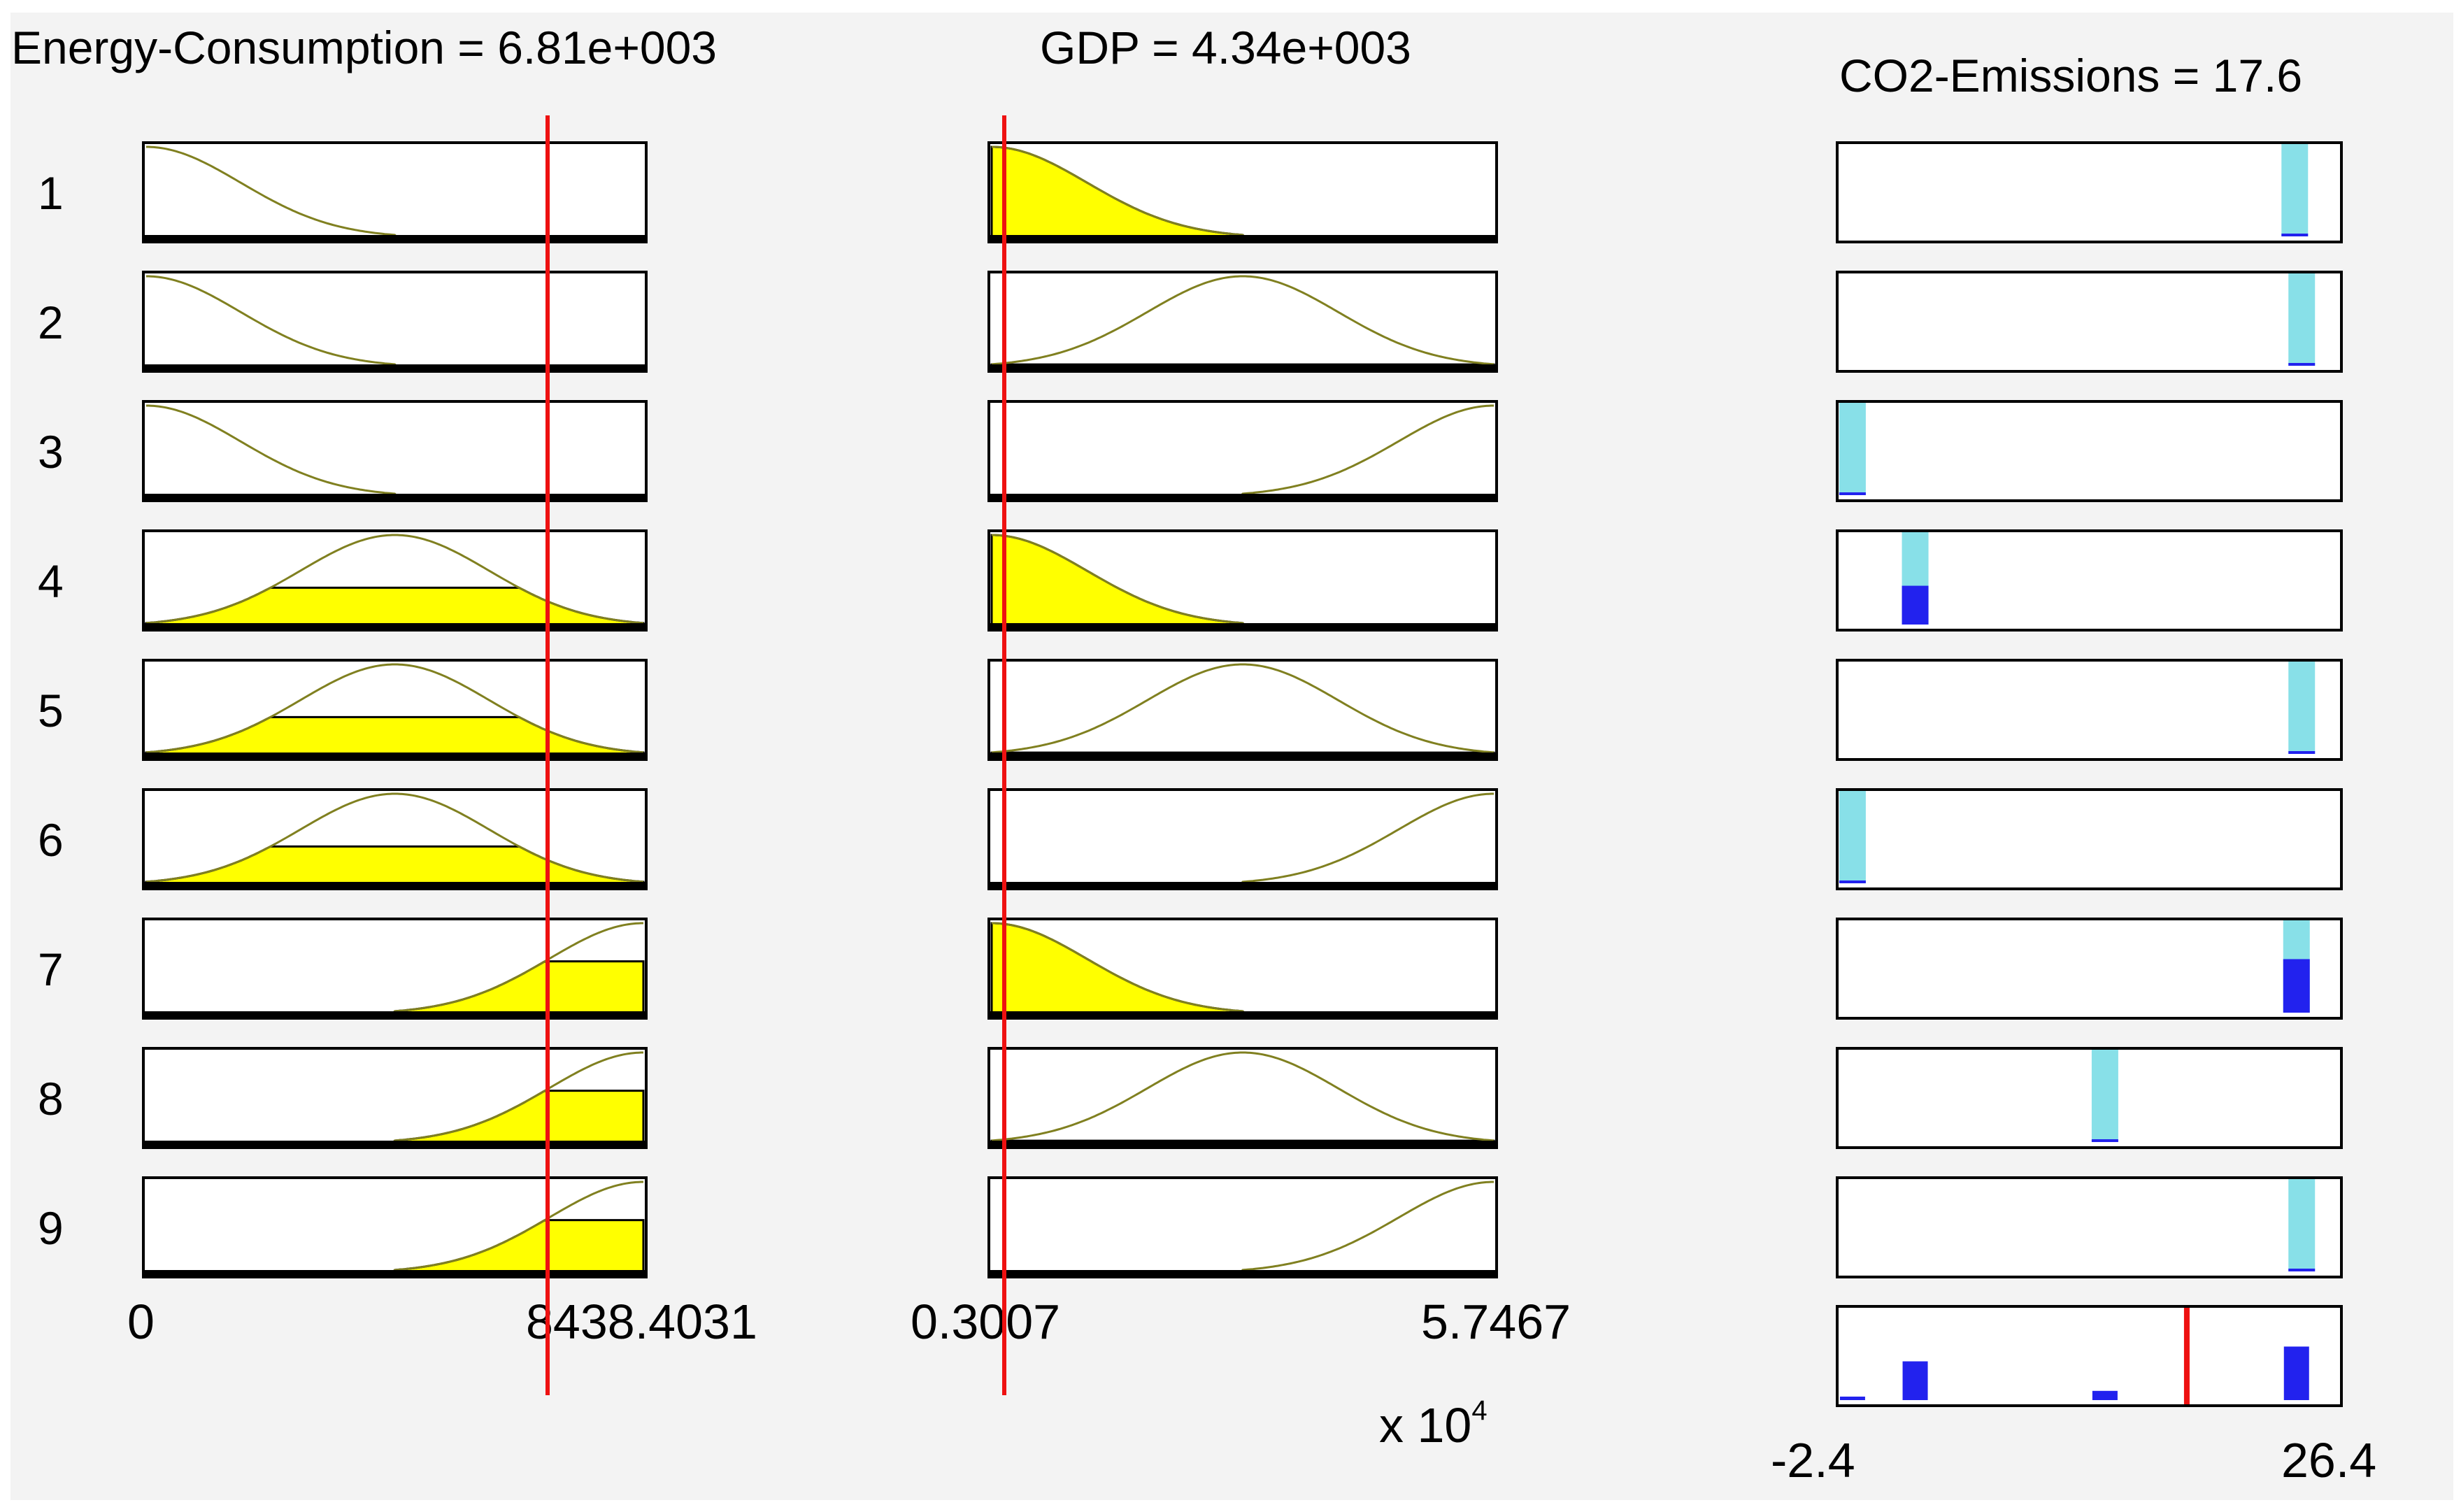  I want to click on gdp-header: GDP = 4.34e+003, so click(1225, 47).